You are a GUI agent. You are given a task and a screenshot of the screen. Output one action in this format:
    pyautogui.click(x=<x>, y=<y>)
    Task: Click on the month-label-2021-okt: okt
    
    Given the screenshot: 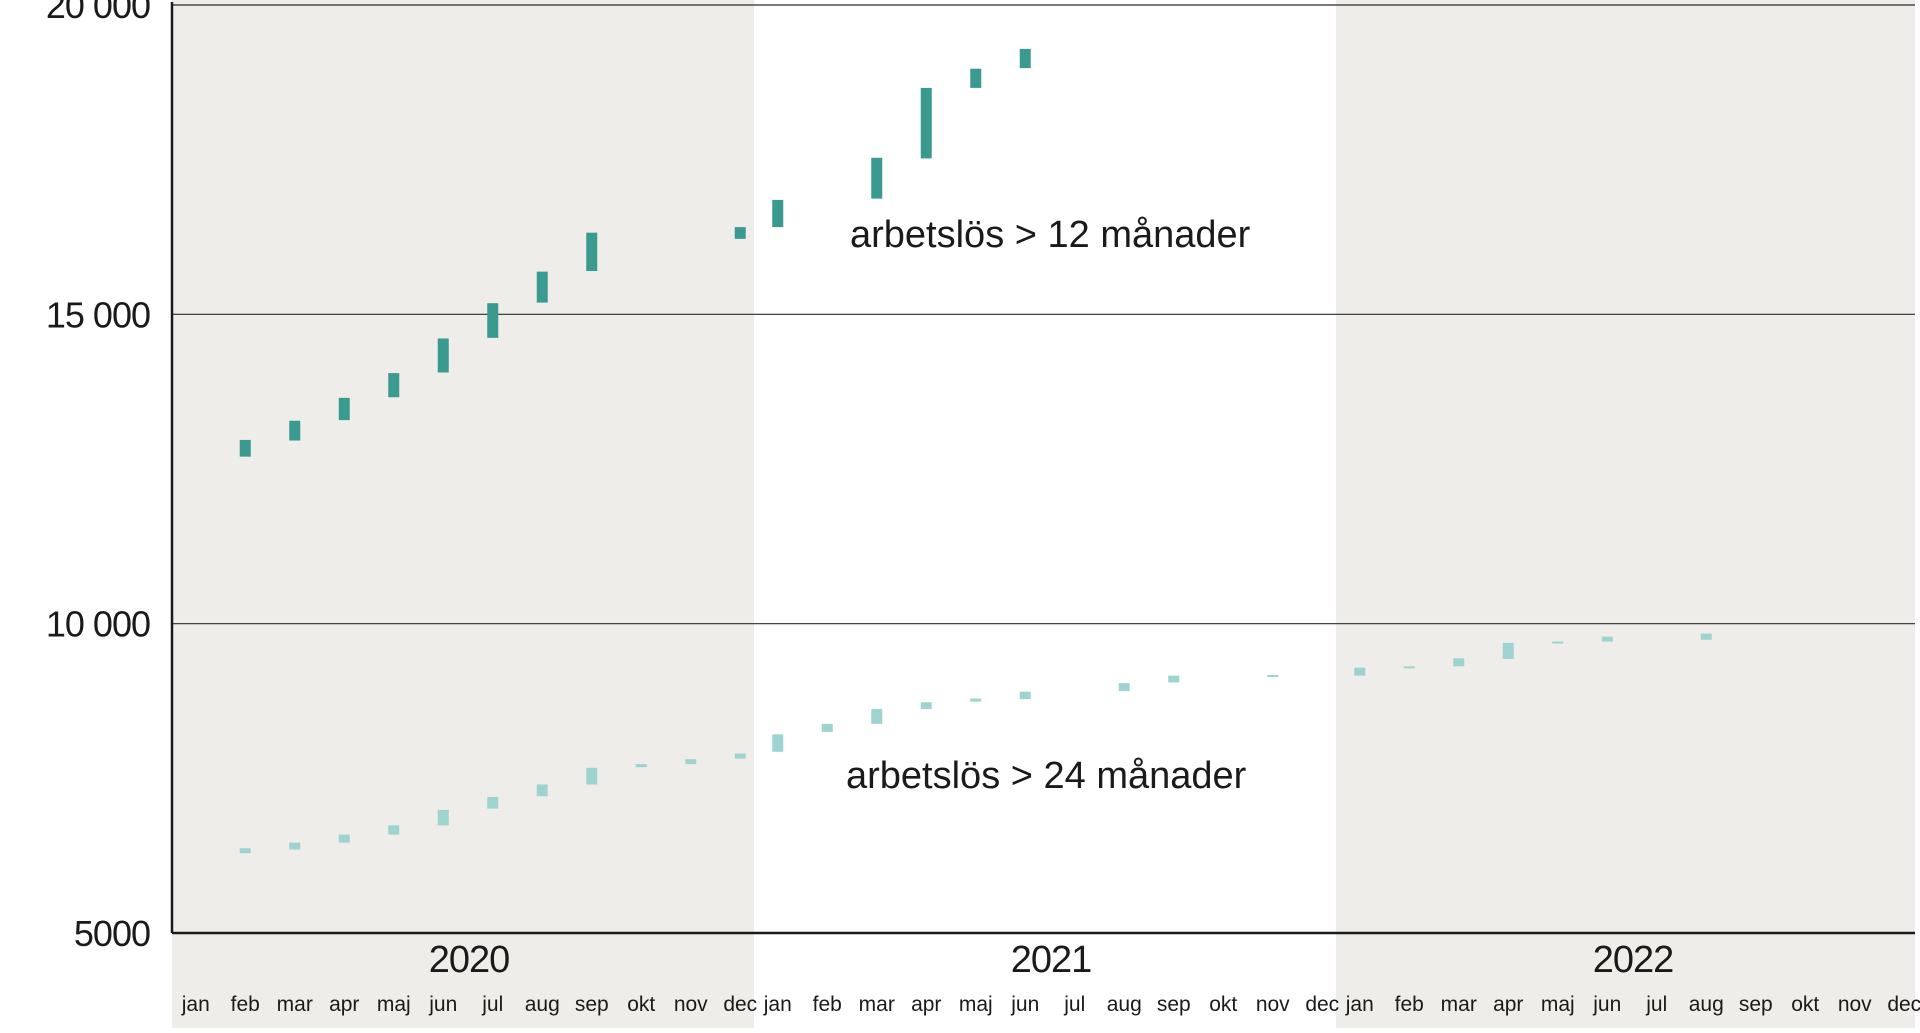 What is the action you would take?
    pyautogui.click(x=1223, y=1004)
    